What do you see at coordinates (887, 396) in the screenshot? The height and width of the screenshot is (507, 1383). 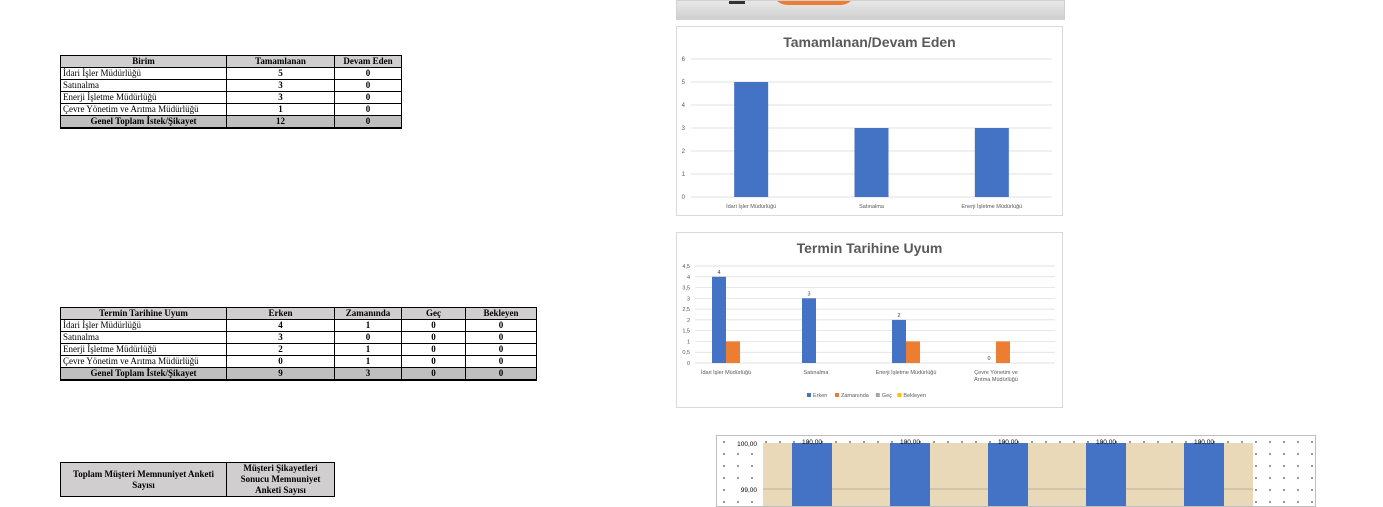 I see `legend-label: Geç` at bounding box center [887, 396].